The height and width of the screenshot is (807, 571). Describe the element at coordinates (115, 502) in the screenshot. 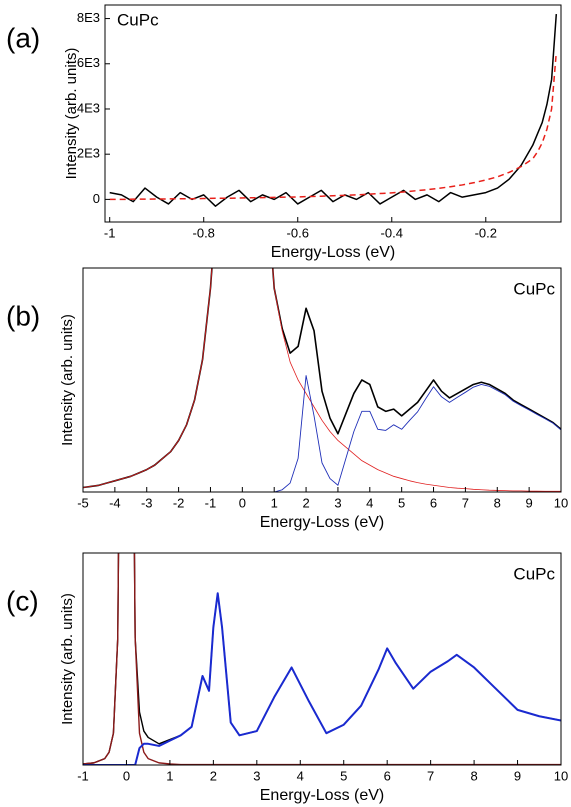

I see `x-tick-label: -4` at that location.